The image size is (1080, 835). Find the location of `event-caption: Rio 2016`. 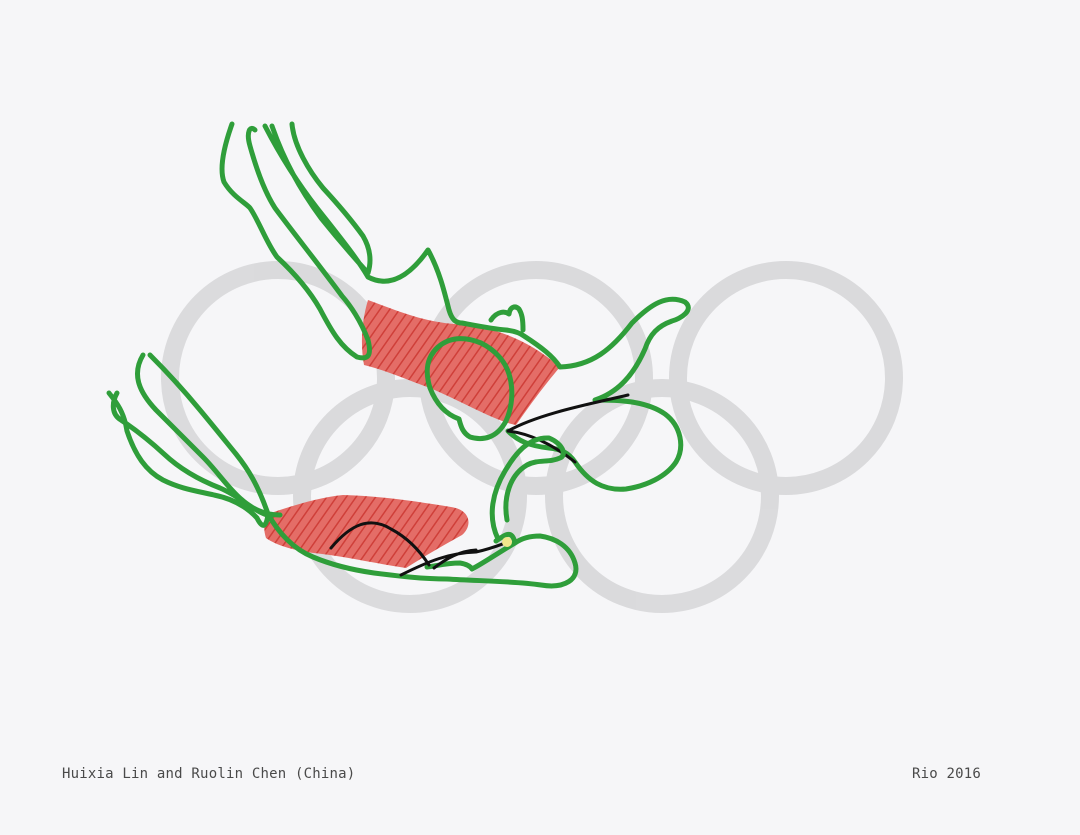

event-caption: Rio 2016 is located at coordinates (947, 774).